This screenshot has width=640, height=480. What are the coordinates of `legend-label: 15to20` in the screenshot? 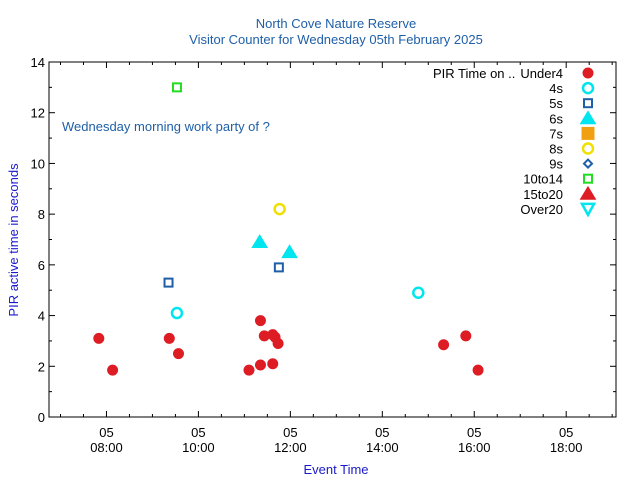 It's located at (543, 194).